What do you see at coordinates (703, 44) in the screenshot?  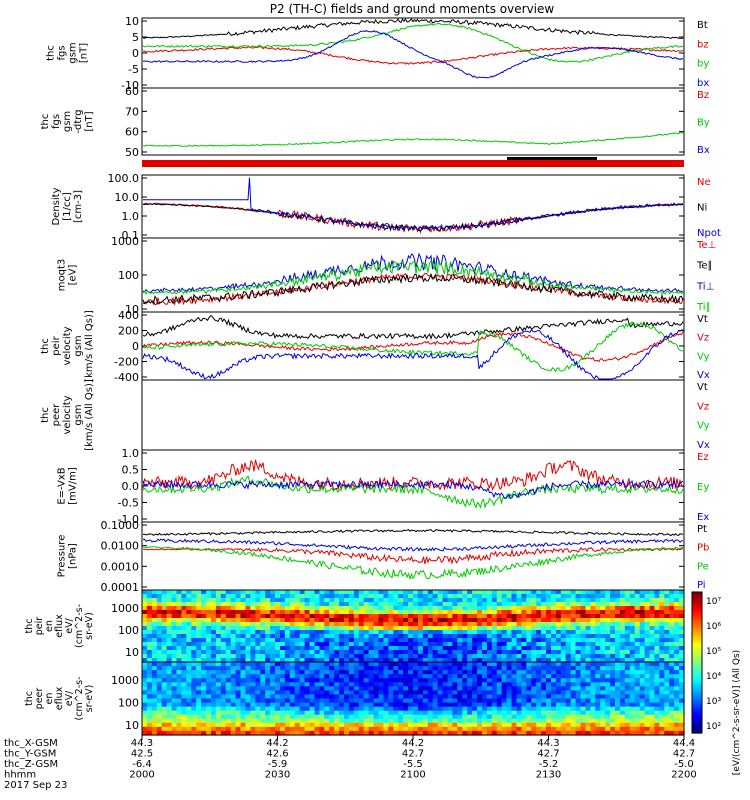 I see `legend-bz: bz` at bounding box center [703, 44].